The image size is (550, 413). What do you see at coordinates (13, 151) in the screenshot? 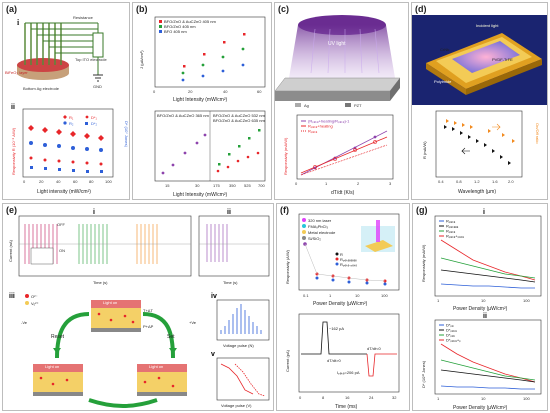
I see `a-ylabel: Responsivity R (10⁻⁶ A/W)` at bounding box center [13, 151].